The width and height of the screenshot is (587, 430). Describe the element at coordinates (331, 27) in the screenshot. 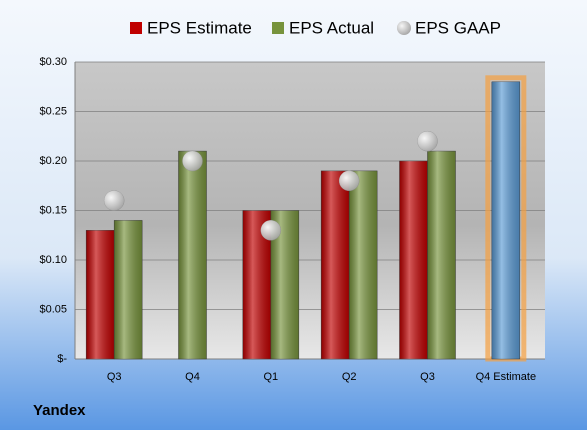

I see `legend-label: EPS Actual` at that location.